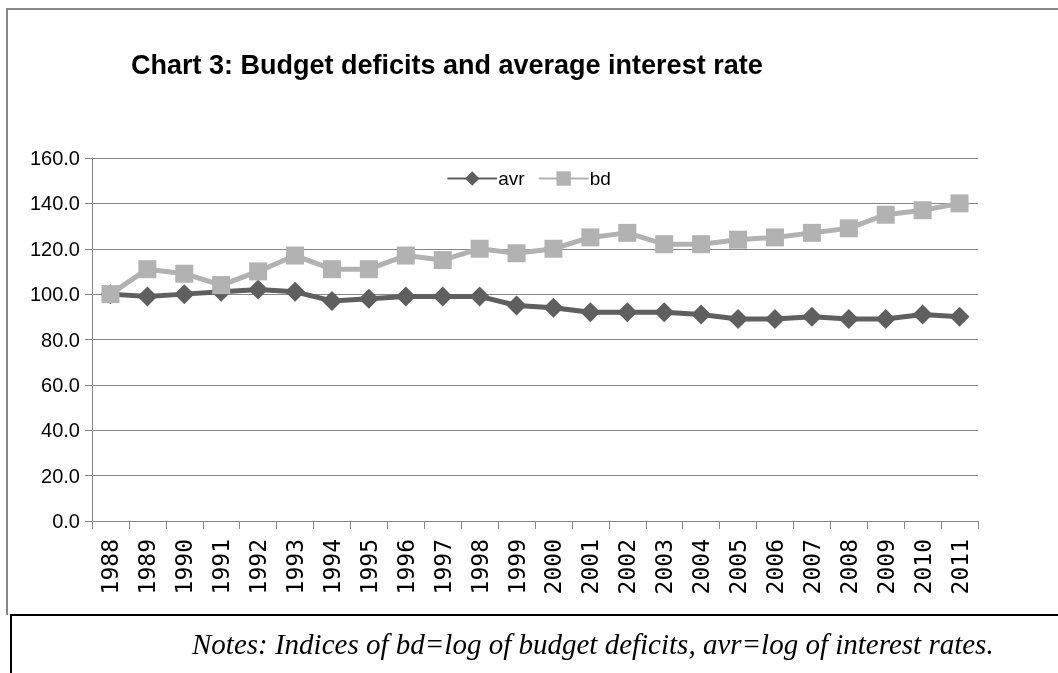 The image size is (1058, 673). I want to click on legend-label: avr, so click(512, 178).